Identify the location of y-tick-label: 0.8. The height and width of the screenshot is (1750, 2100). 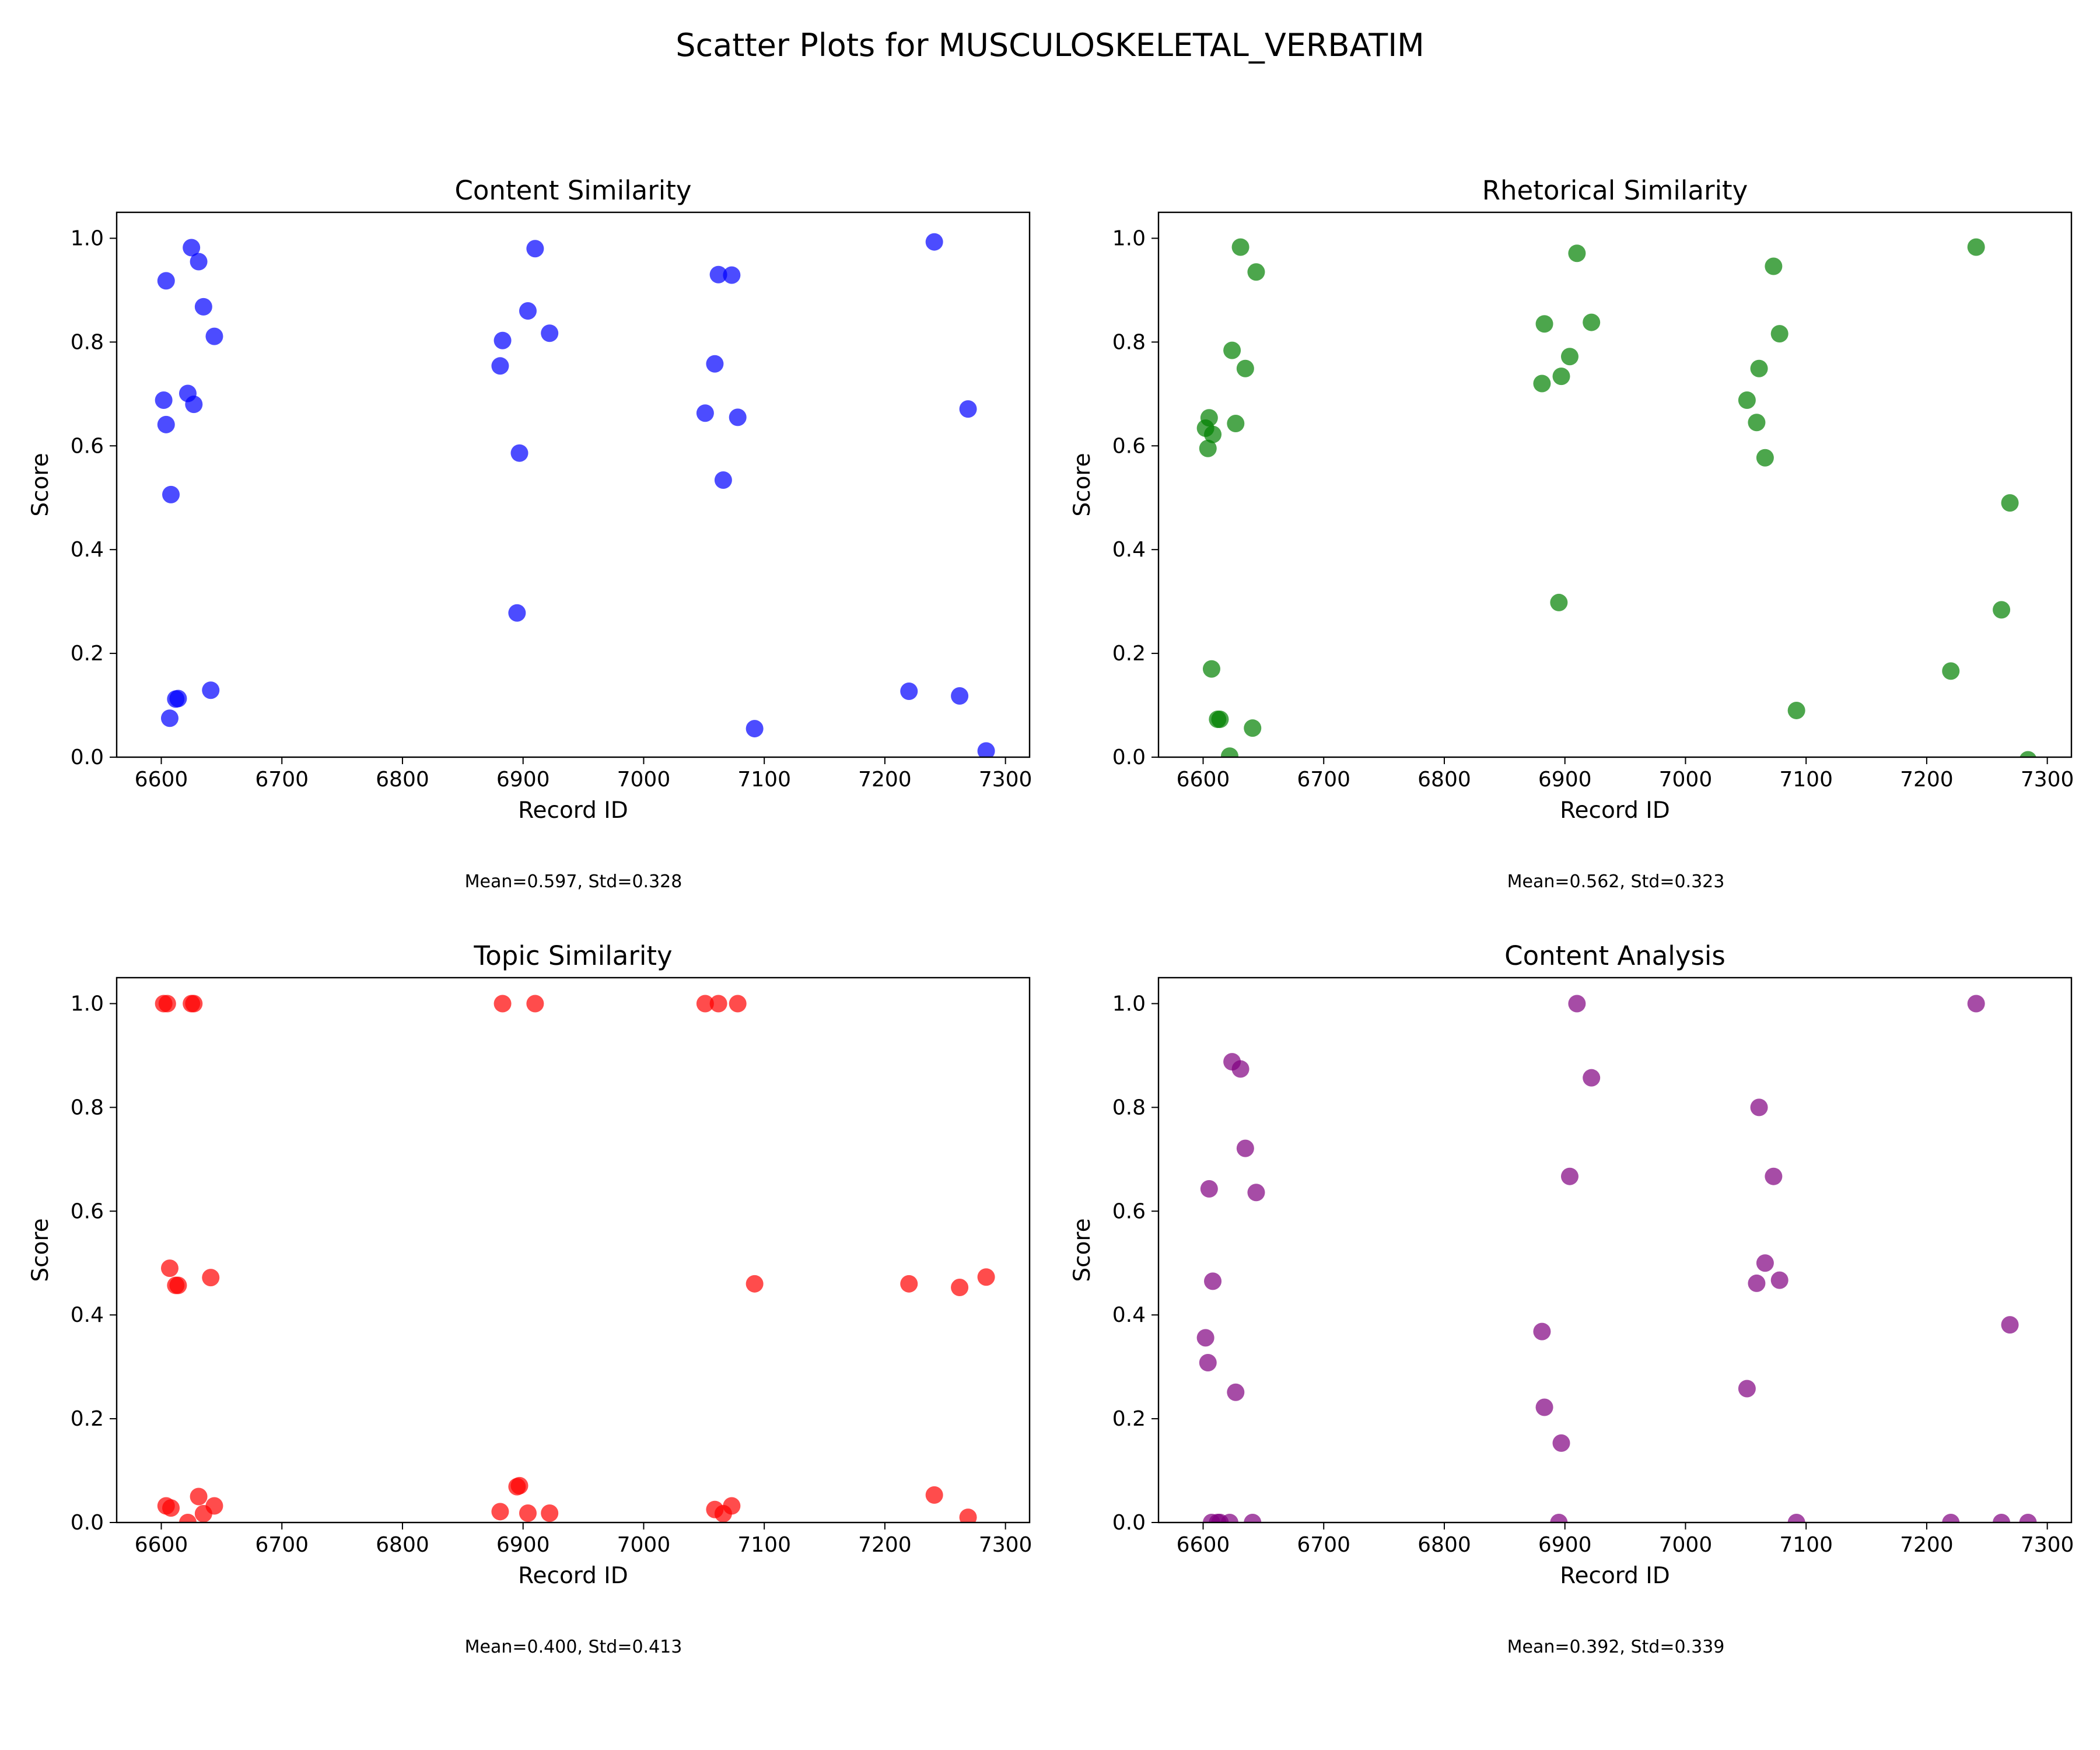
(1129, 342).